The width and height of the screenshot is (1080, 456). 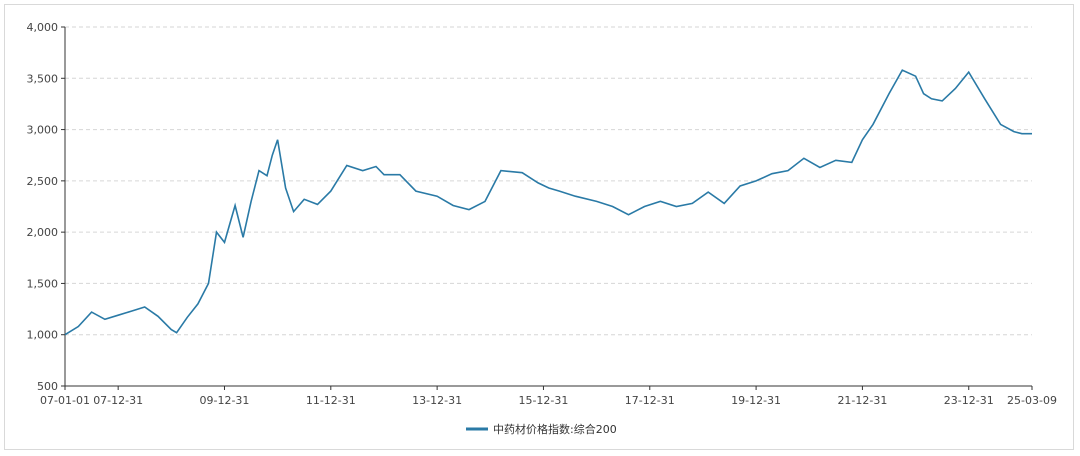 I want to click on y-tick-label: 3,000, so click(x=43, y=130).